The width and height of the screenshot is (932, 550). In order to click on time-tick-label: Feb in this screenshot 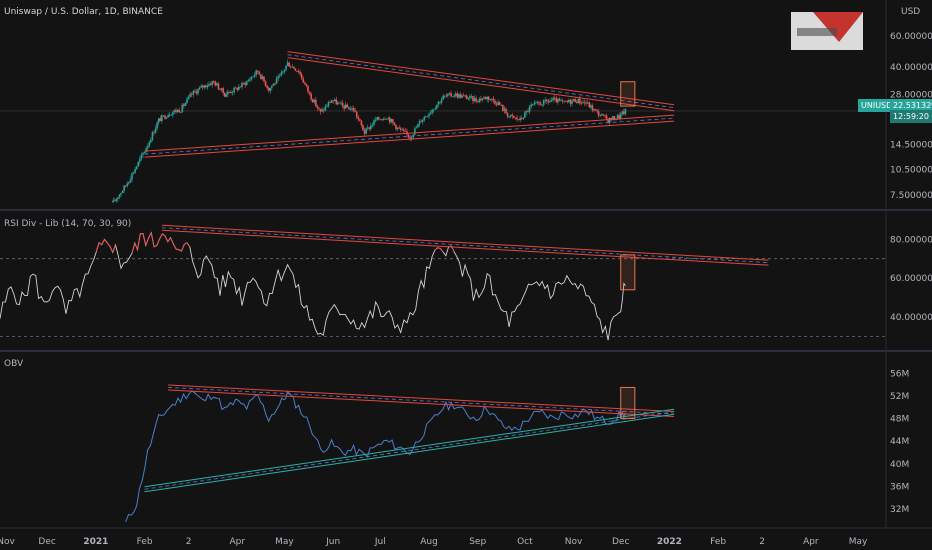, I will do `click(145, 542)`.